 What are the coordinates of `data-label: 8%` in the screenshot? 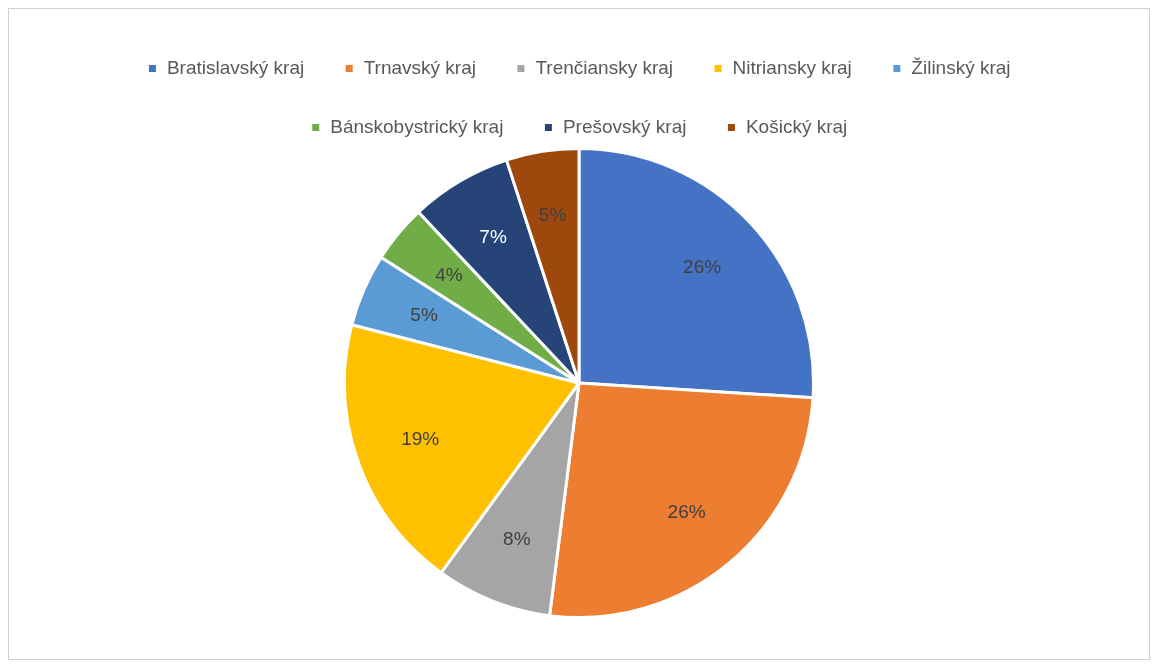 It's located at (517, 539).